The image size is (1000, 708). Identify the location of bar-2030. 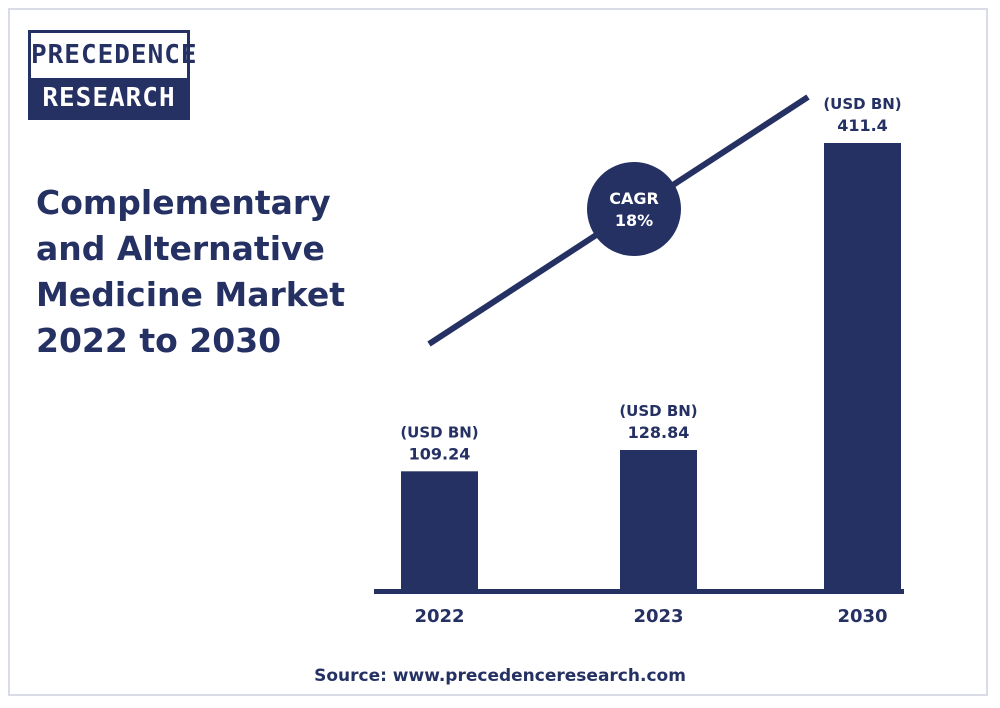
(862, 366).